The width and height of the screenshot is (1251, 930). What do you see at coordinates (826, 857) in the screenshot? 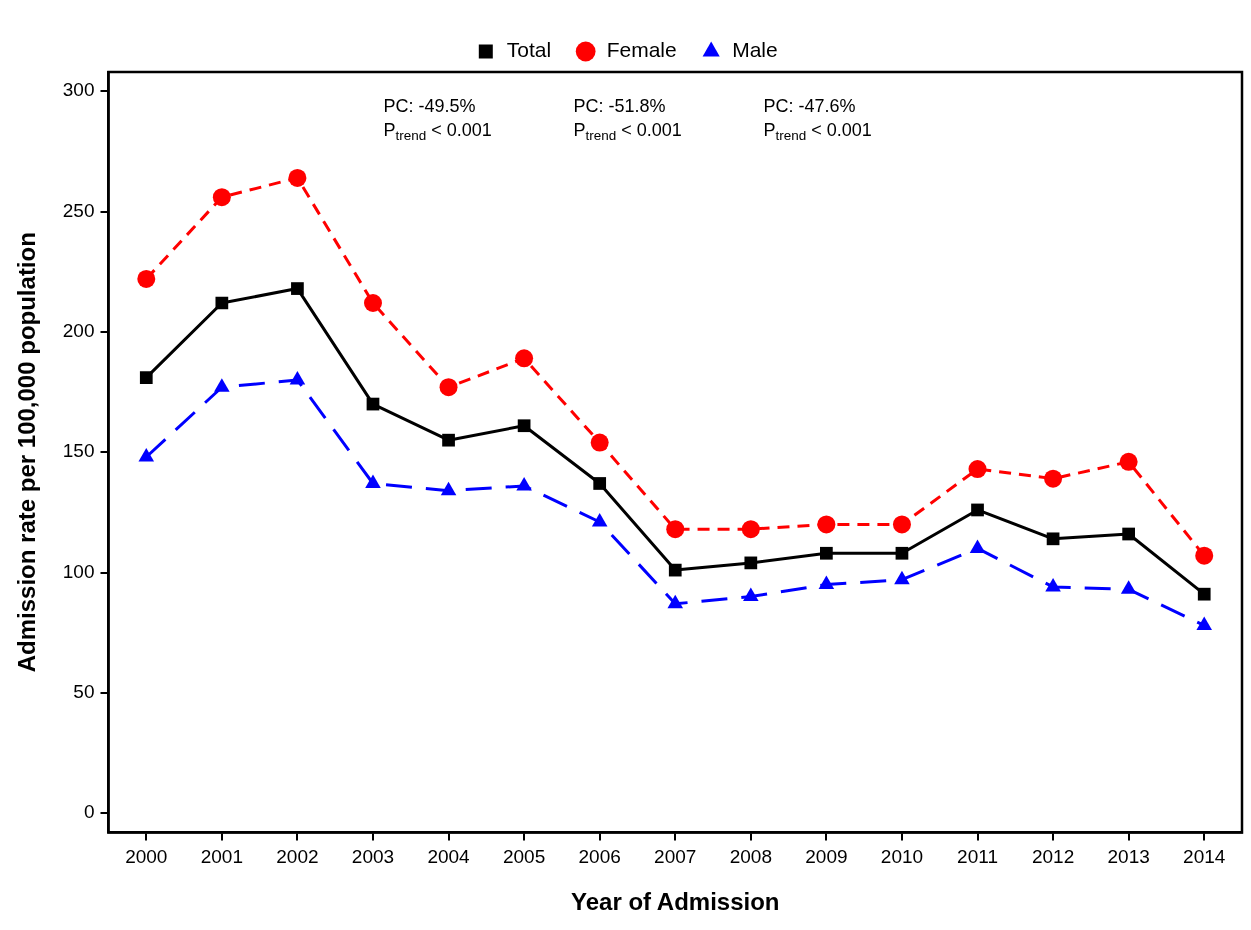
I see `x-tick-label: 2009` at bounding box center [826, 857].